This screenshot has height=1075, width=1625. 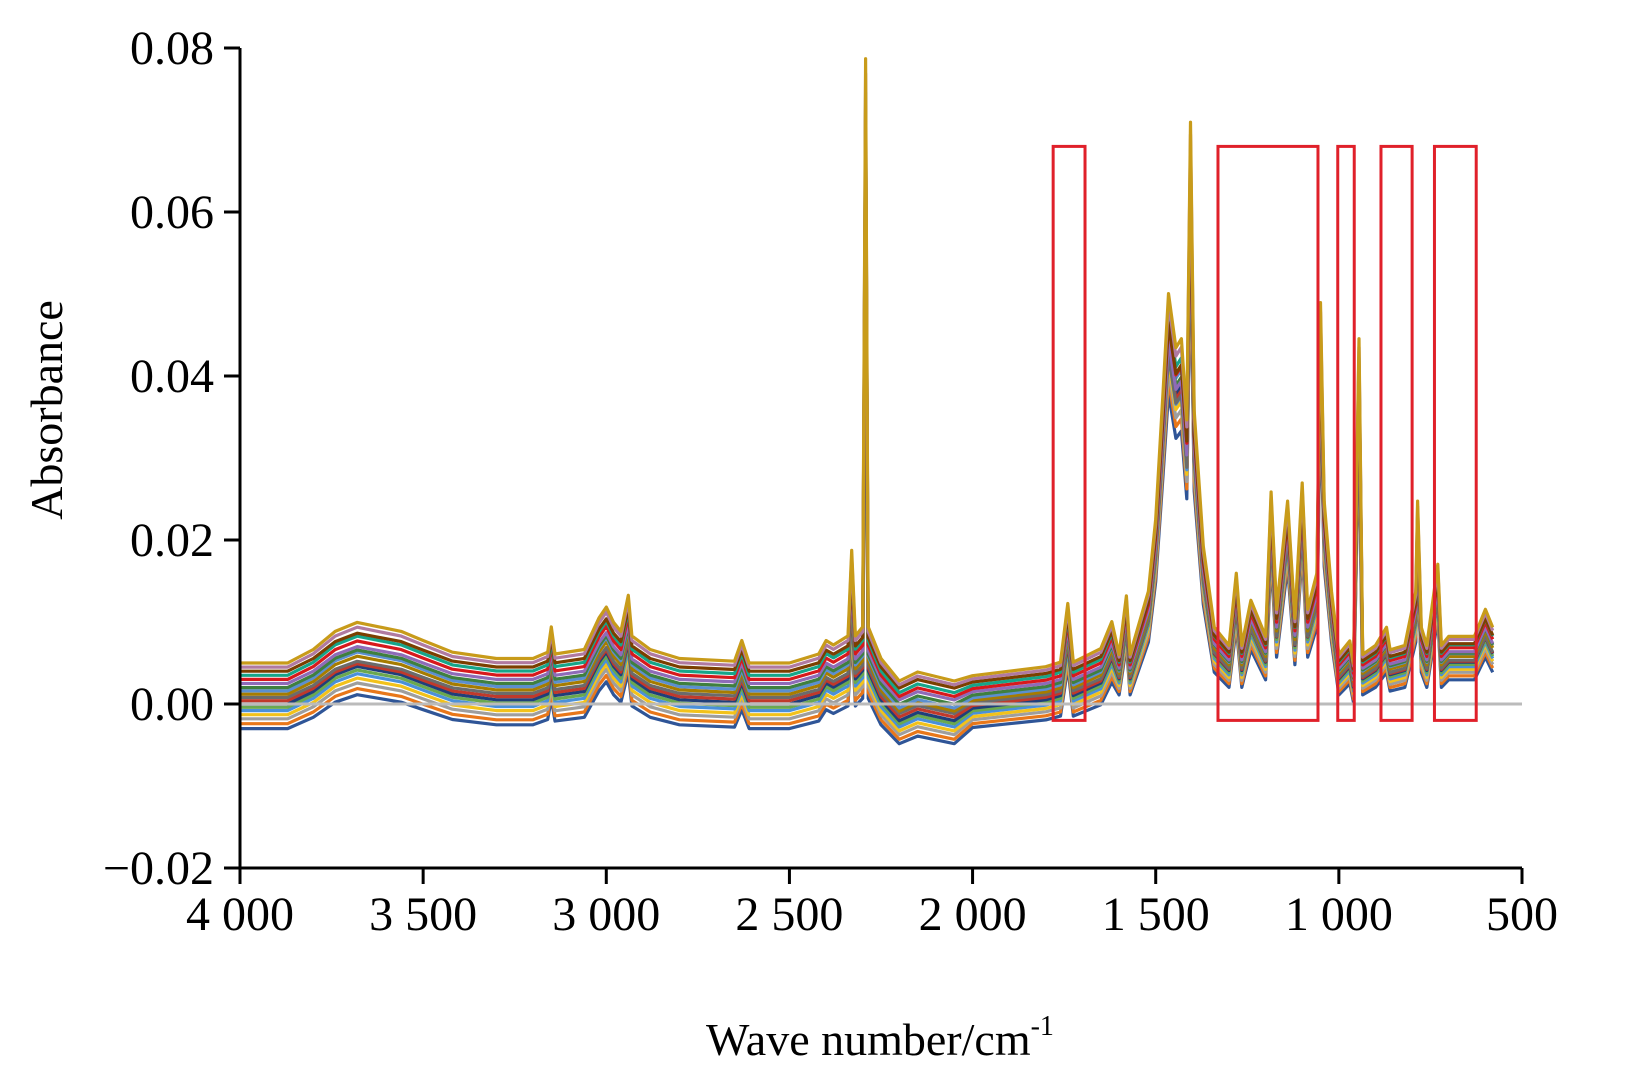 What do you see at coordinates (1156, 914) in the screenshot?
I see `x-tick-label: 1 500` at bounding box center [1156, 914].